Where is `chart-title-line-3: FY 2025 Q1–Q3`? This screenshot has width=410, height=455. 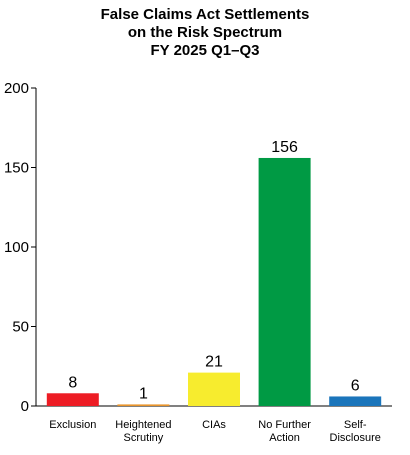 chart-title-line-3: FY 2025 Q1–Q3 is located at coordinates (205, 50).